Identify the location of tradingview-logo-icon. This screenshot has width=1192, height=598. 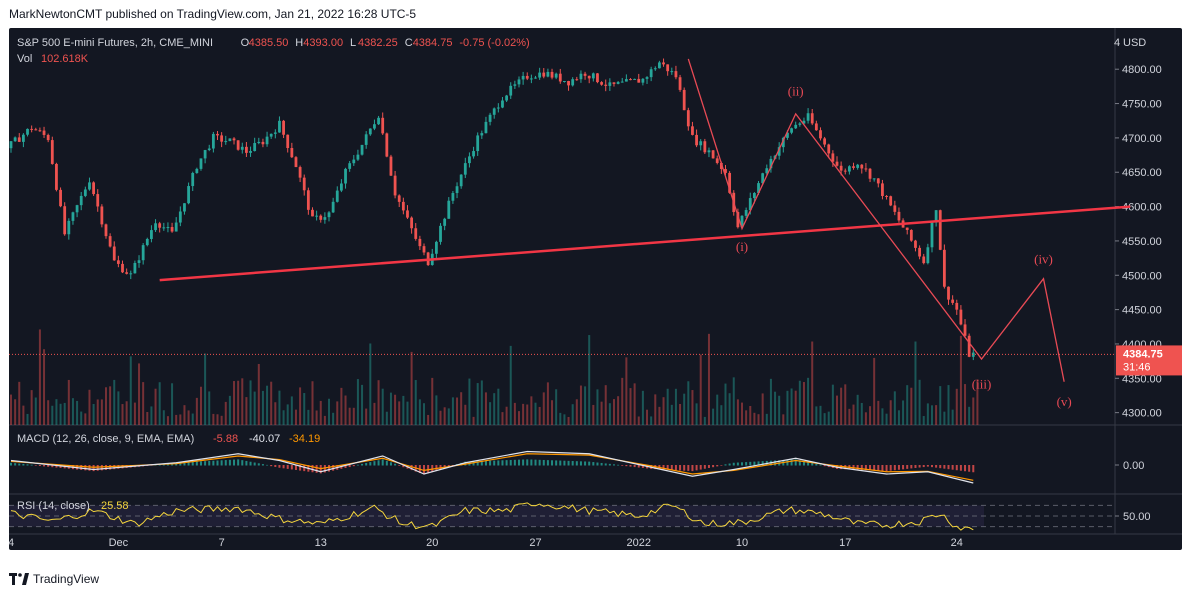
(19, 579).